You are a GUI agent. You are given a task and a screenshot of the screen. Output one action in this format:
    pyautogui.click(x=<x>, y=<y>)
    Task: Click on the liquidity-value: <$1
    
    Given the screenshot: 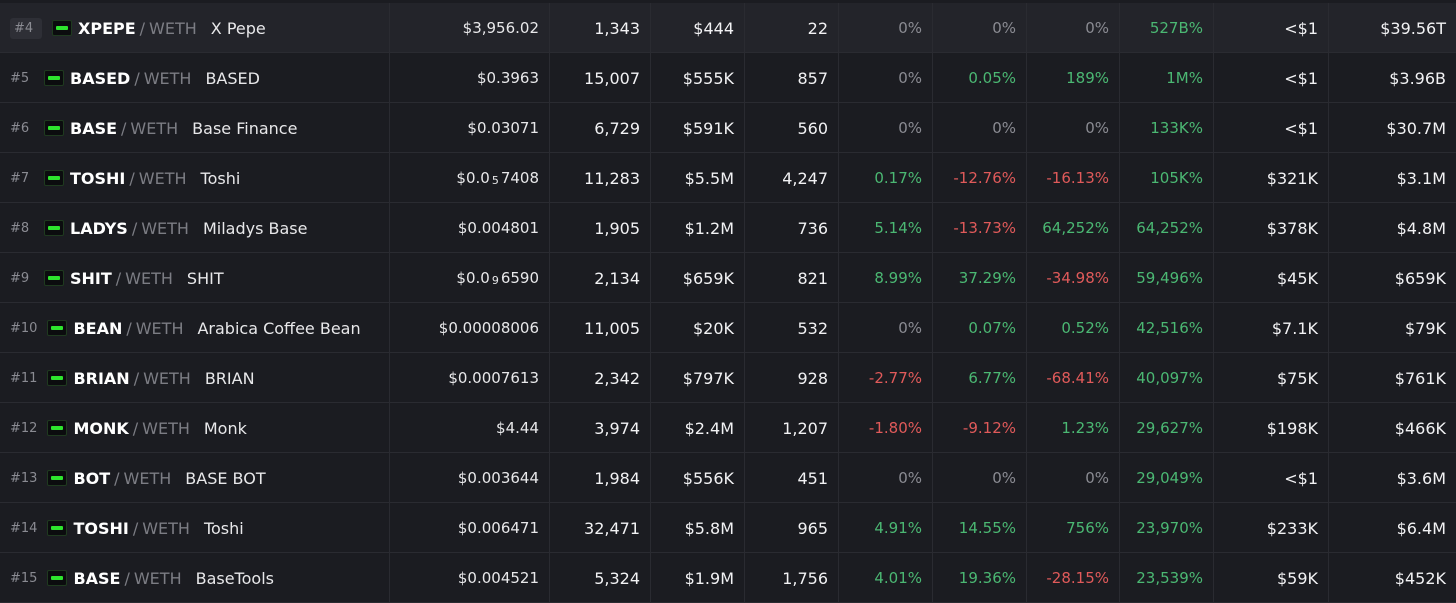 What is the action you would take?
    pyautogui.click(x=1301, y=78)
    